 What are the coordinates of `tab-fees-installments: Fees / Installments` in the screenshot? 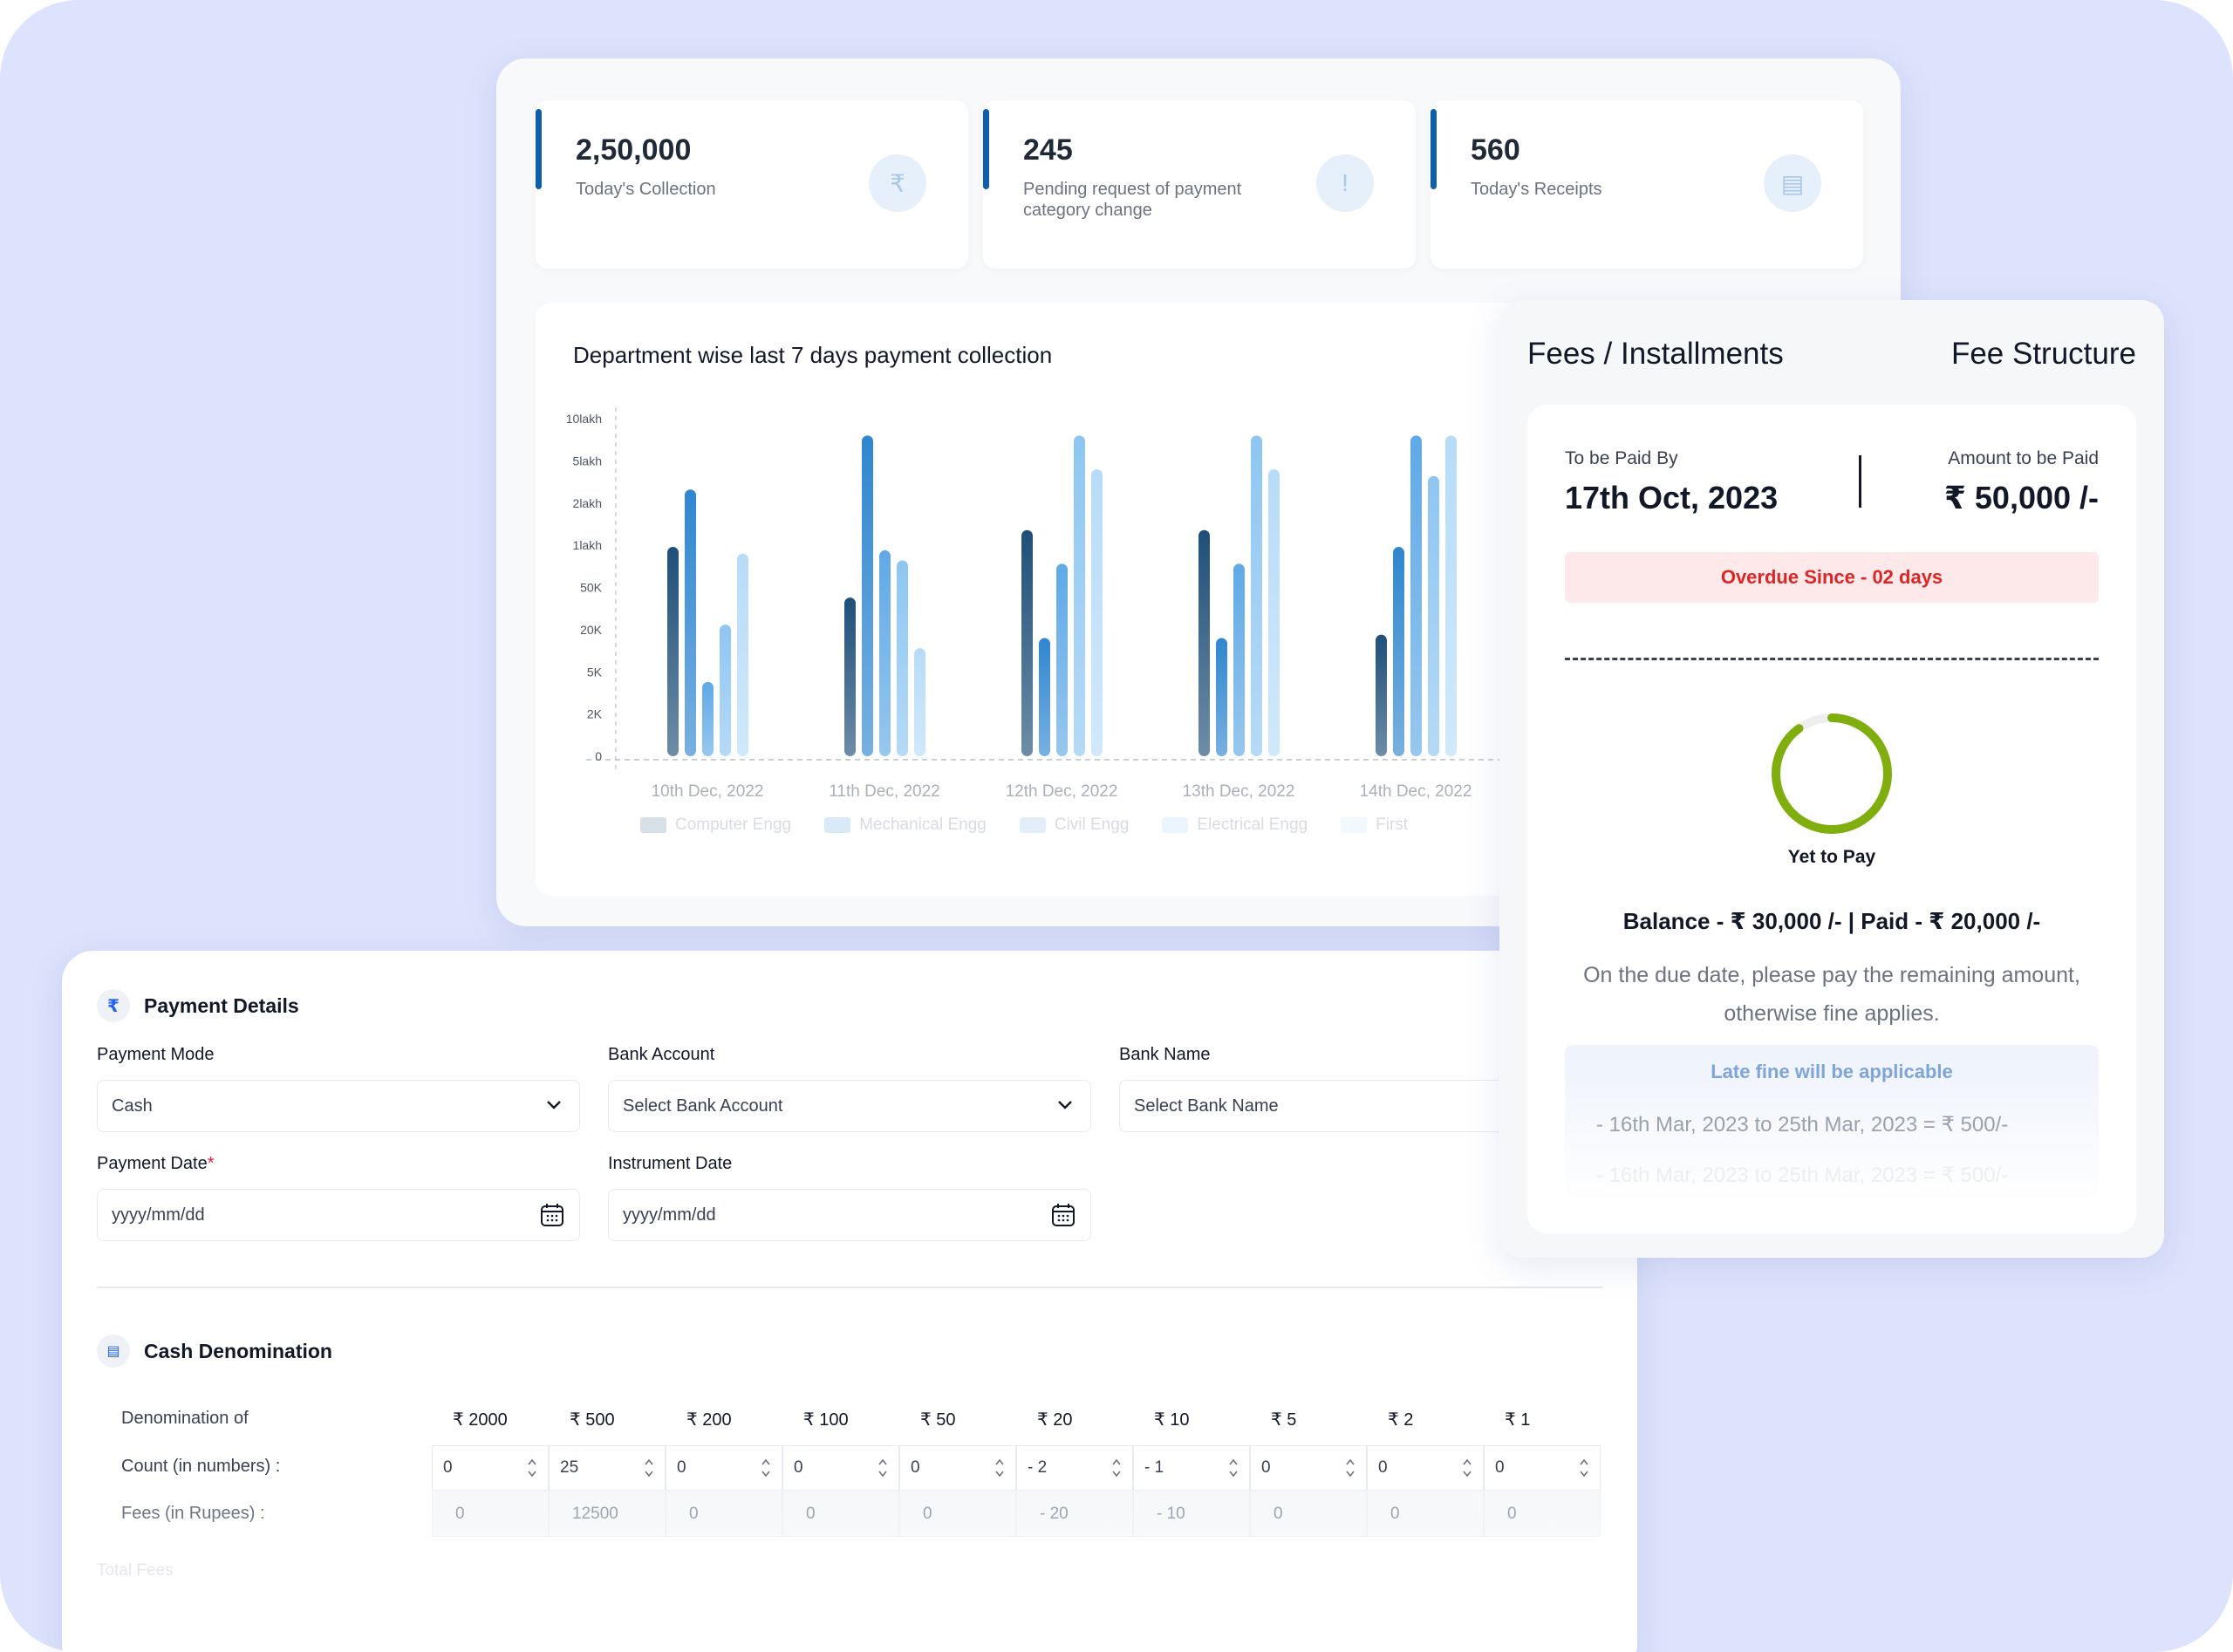 It's located at (1655, 354).